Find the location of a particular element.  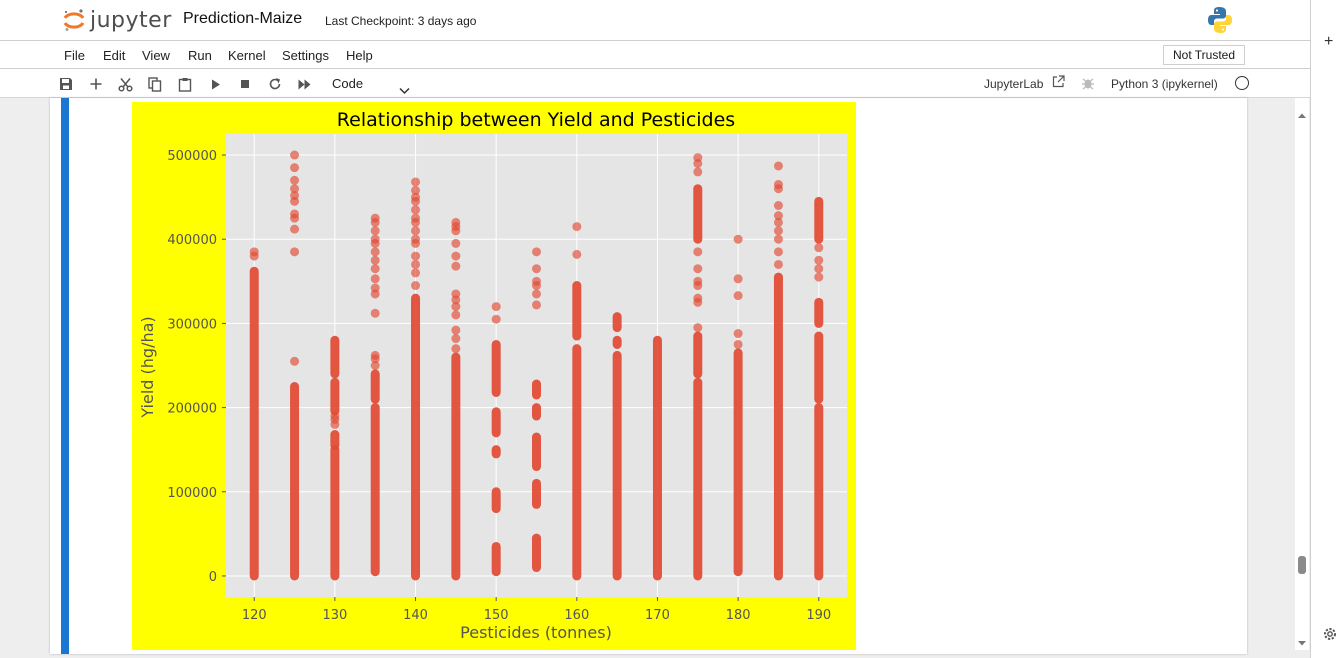

notebook-title: Prediction-Maize is located at coordinates (243, 18).